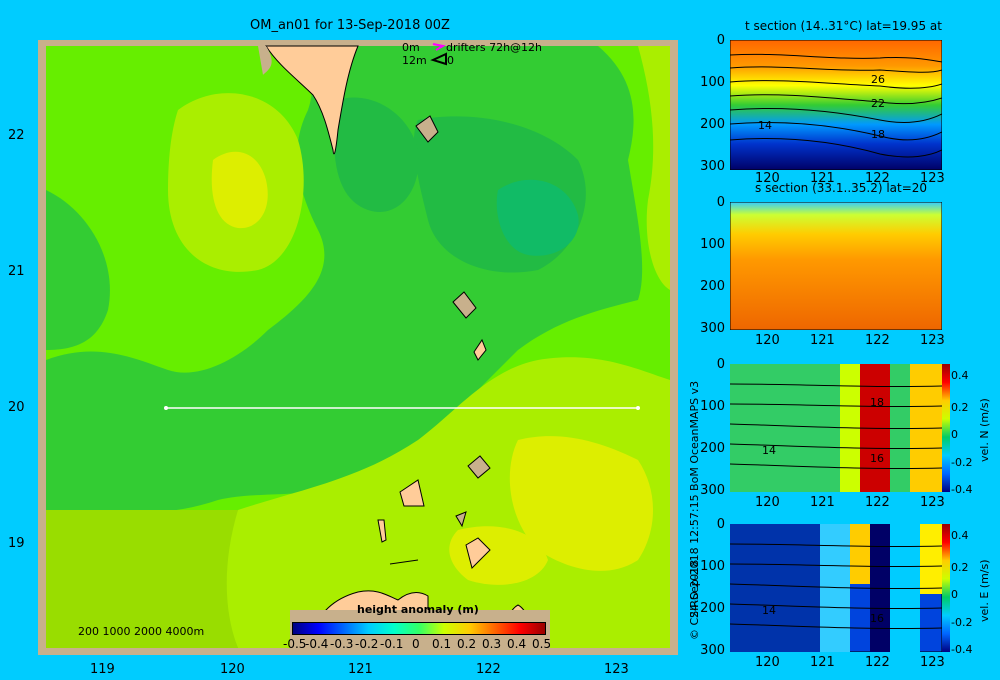 The image size is (1000, 680). Describe the element at coordinates (464, 305) in the screenshot. I see `island-batanes-north` at that location.